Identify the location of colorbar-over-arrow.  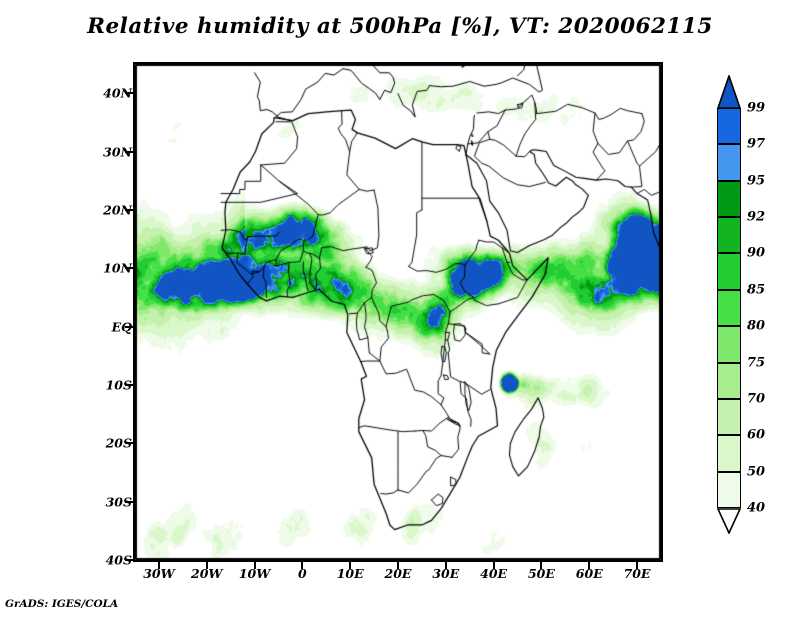
(729, 91).